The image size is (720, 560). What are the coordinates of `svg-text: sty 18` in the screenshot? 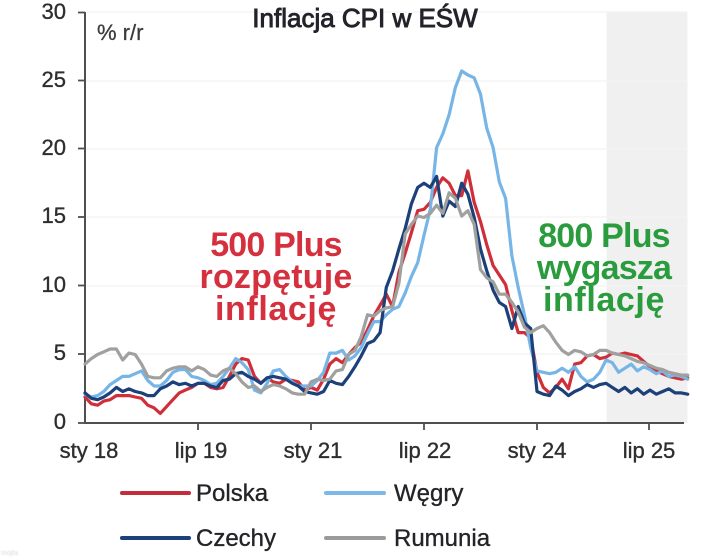 It's located at (89, 450).